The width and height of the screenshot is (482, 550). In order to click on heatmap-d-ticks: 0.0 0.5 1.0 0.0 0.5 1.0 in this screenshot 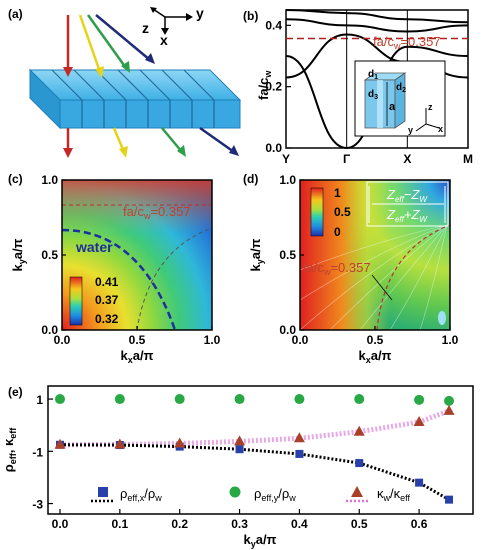, I will do `click(368, 260)`.